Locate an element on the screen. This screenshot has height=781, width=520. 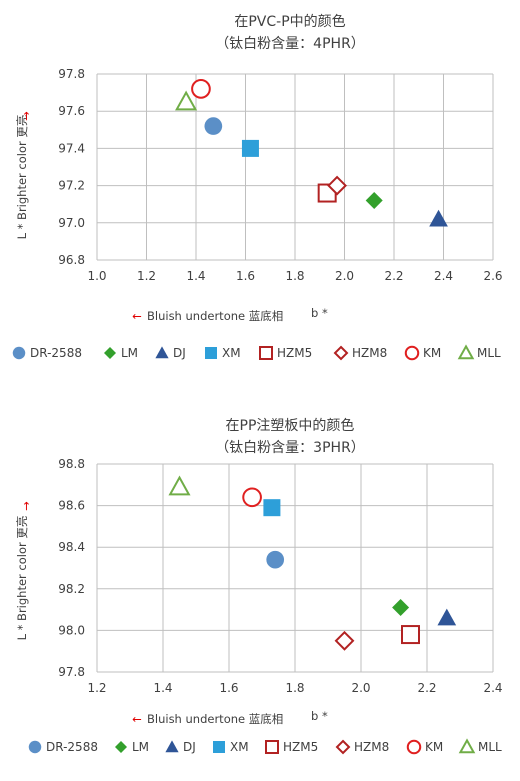
y-tick-label: 97.6 is located at coordinates (71, 111).